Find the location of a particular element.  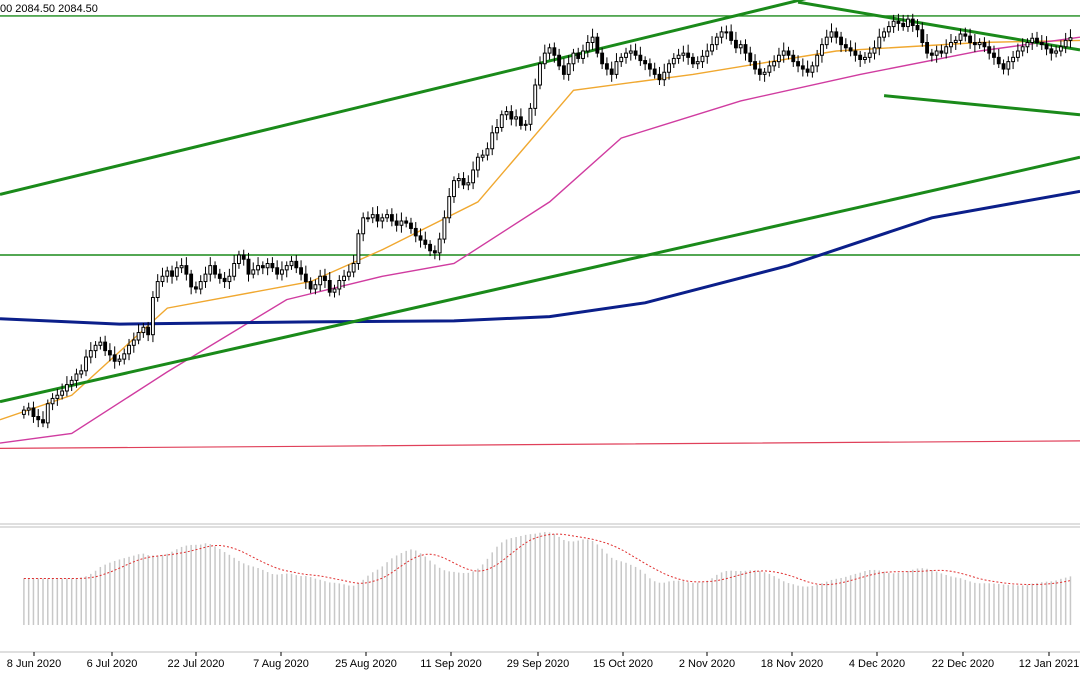

time-axis-tick-label: 12 Jan 2021 is located at coordinates (1049, 664).